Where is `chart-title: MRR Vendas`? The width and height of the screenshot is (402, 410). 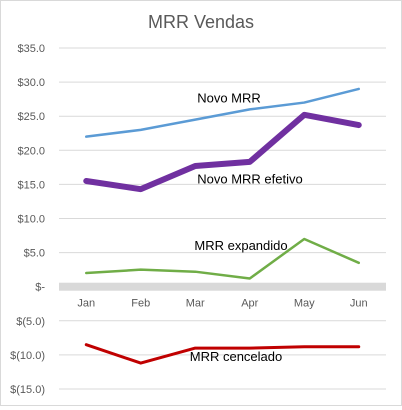
chart-title: MRR Vendas is located at coordinates (201, 22).